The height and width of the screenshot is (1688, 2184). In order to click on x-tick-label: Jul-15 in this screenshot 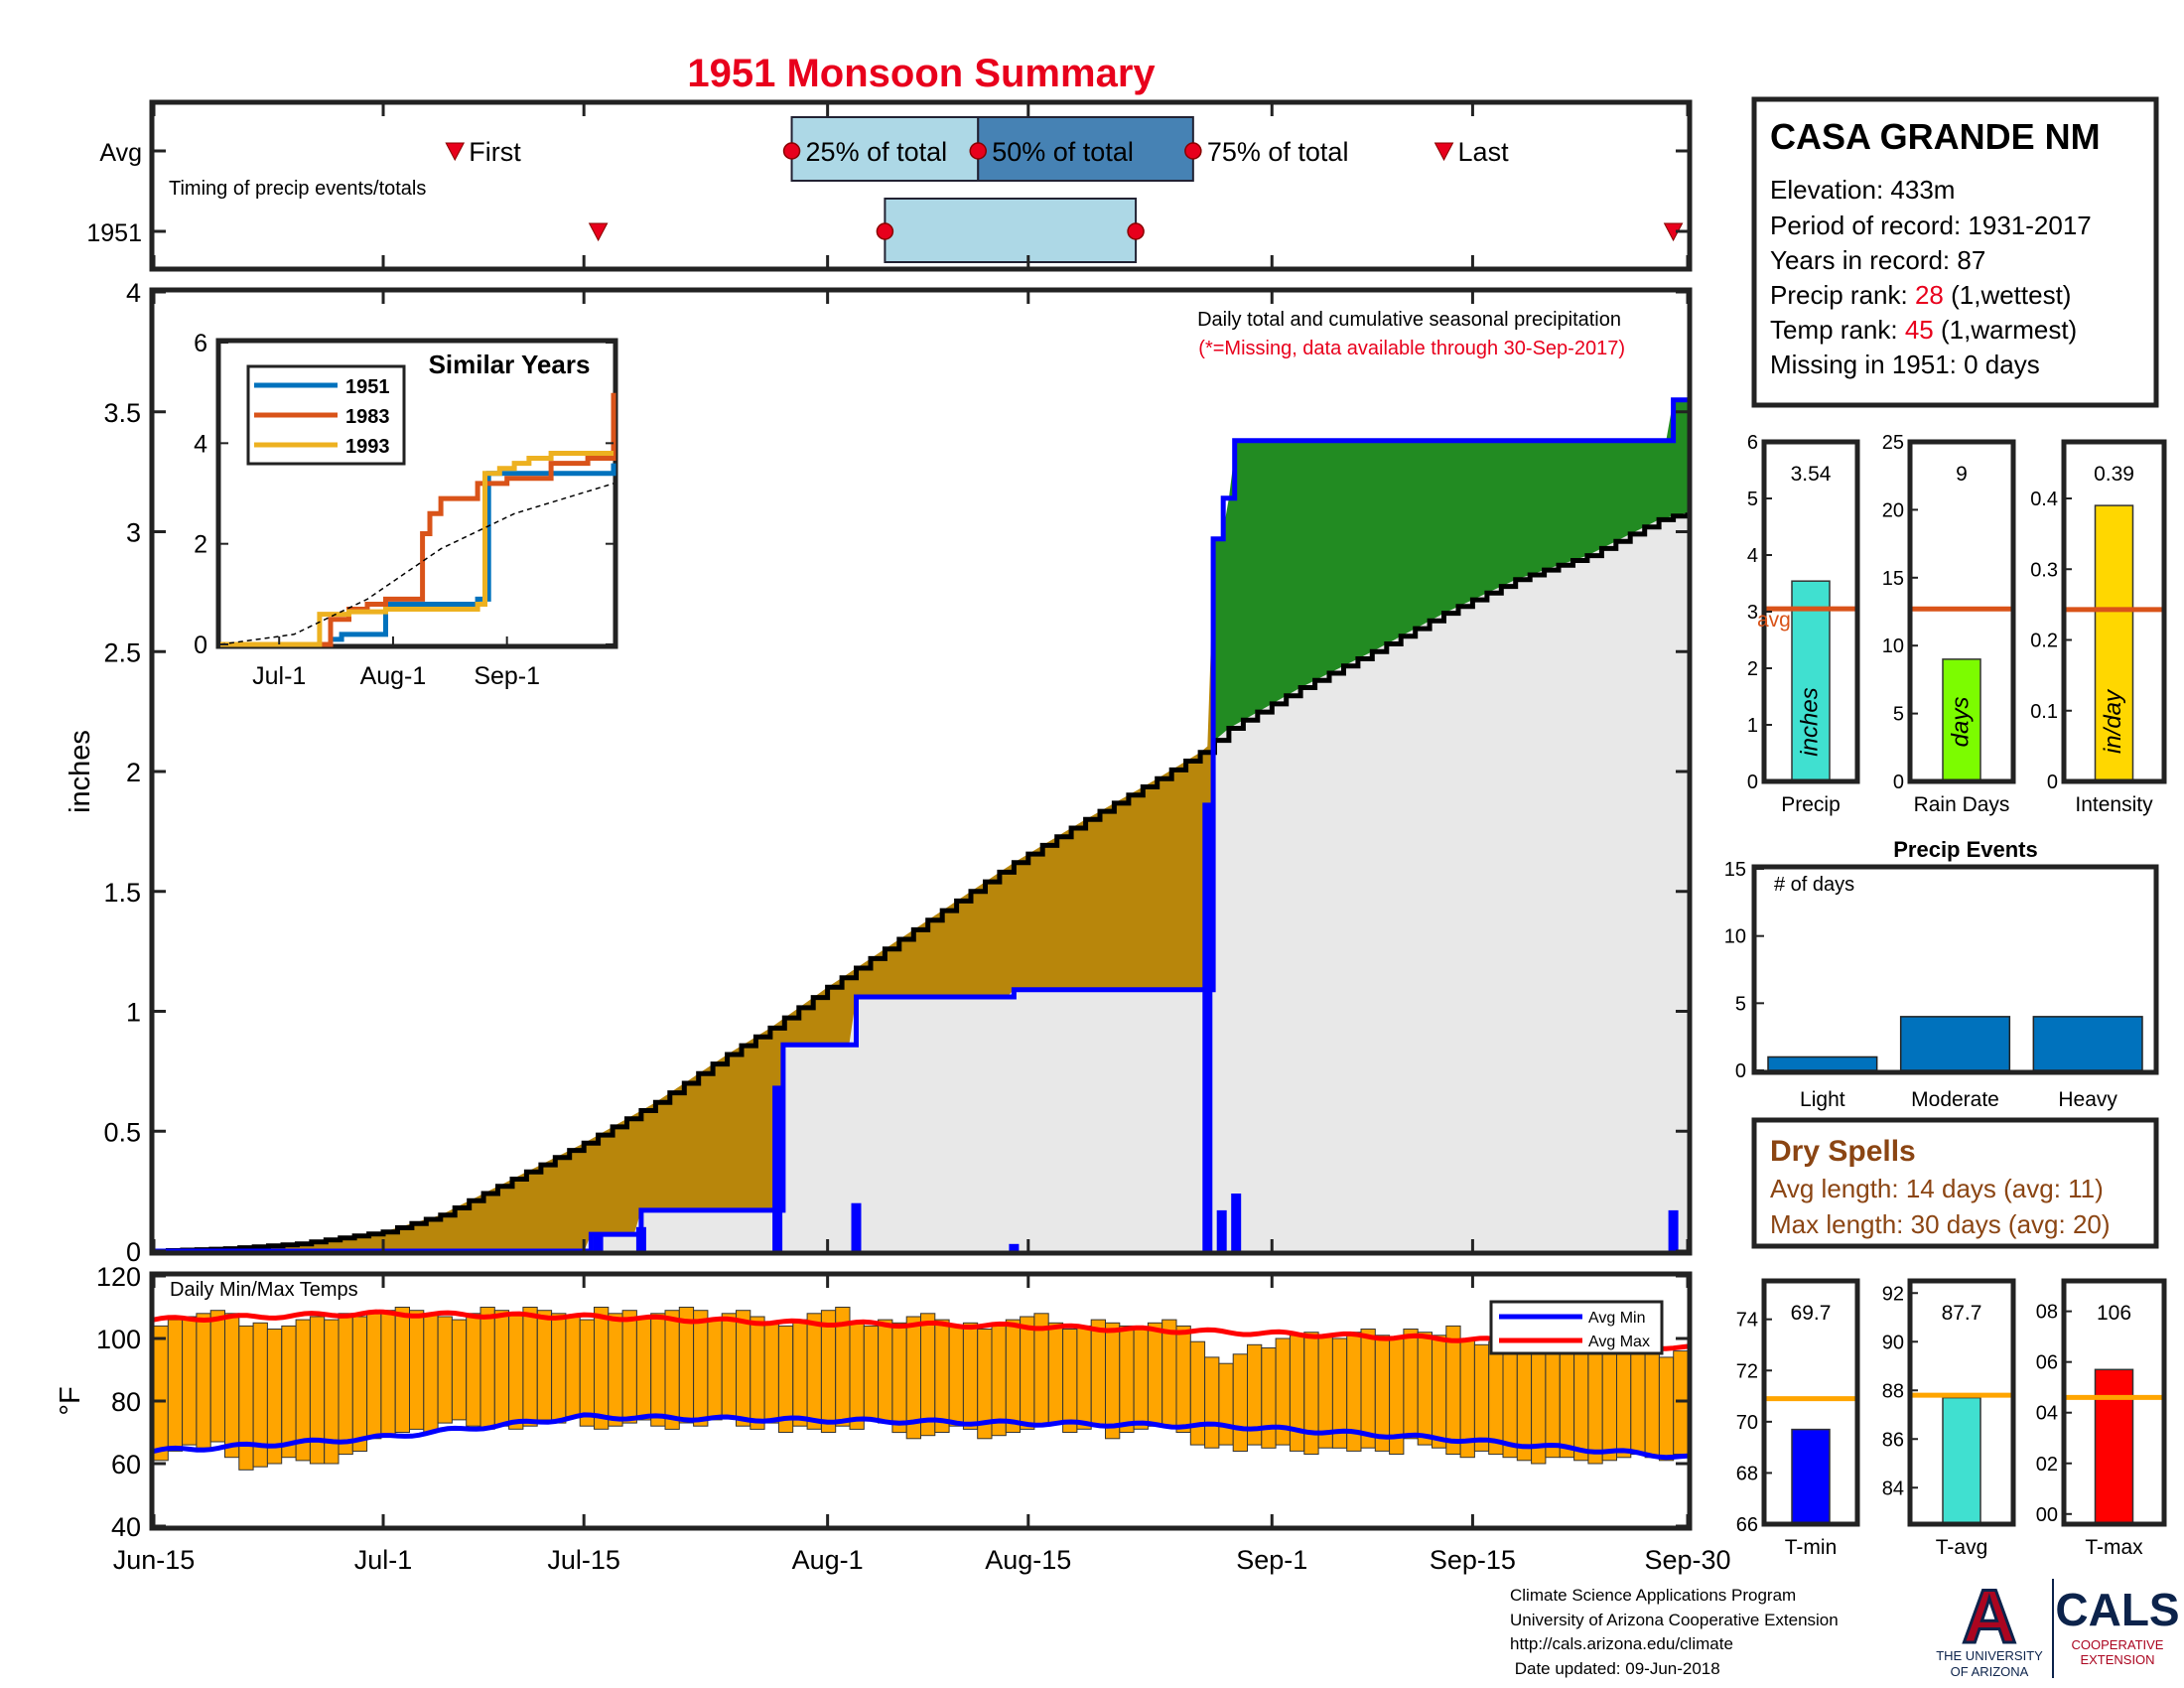, I will do `click(583, 1560)`.